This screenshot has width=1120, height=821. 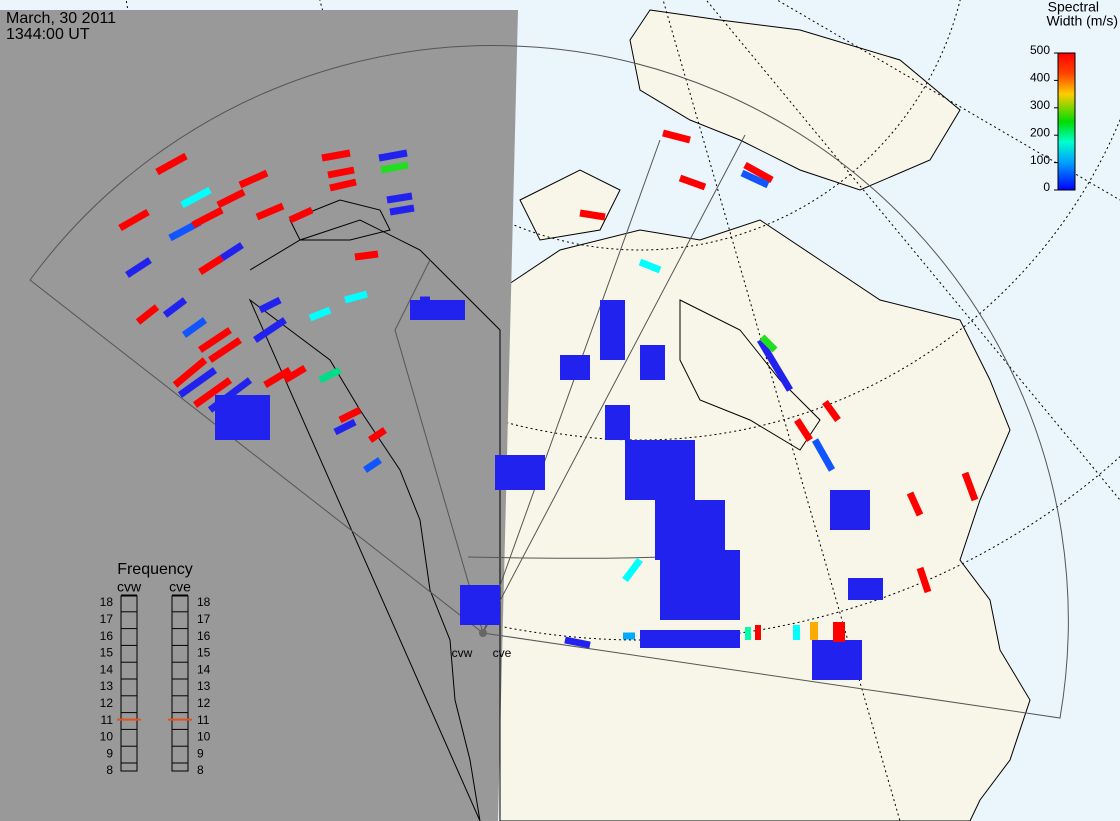 I want to click on date-label: March, 30 2011, so click(x=61, y=18).